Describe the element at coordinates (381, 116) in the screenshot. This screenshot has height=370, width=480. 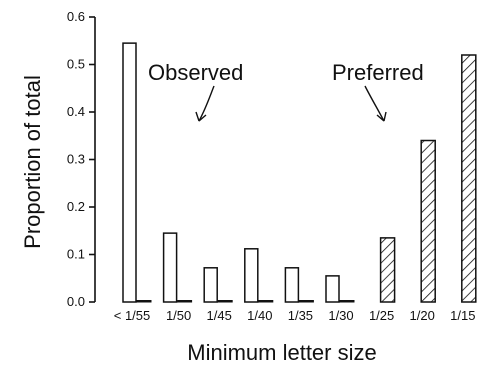
I see `annotation-preferred-arrowhead` at that location.